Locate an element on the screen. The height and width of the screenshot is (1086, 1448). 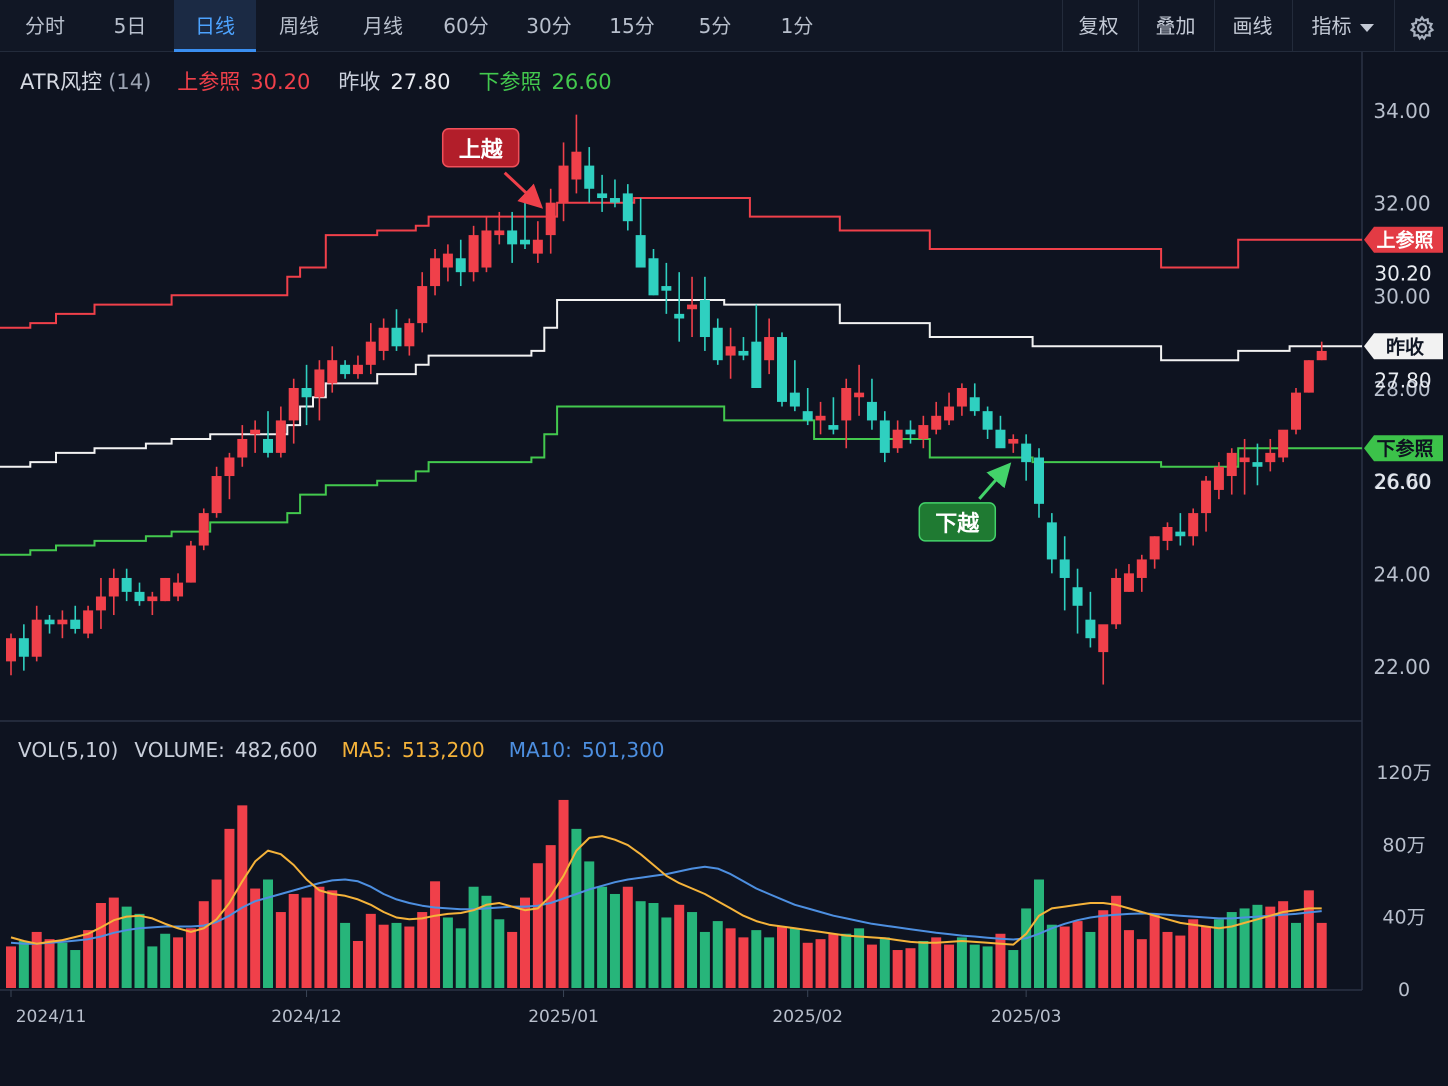
tab-daily: 日线 is located at coordinates (215, 26).